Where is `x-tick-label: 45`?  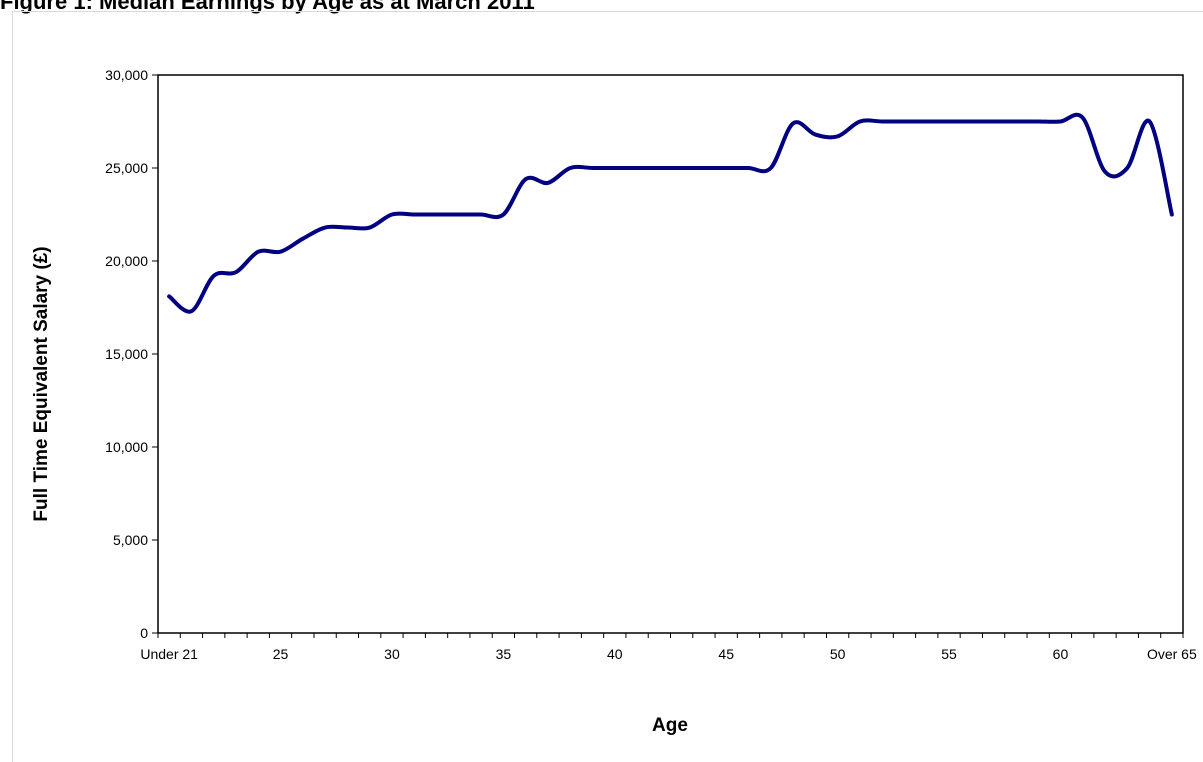 x-tick-label: 45 is located at coordinates (726, 654).